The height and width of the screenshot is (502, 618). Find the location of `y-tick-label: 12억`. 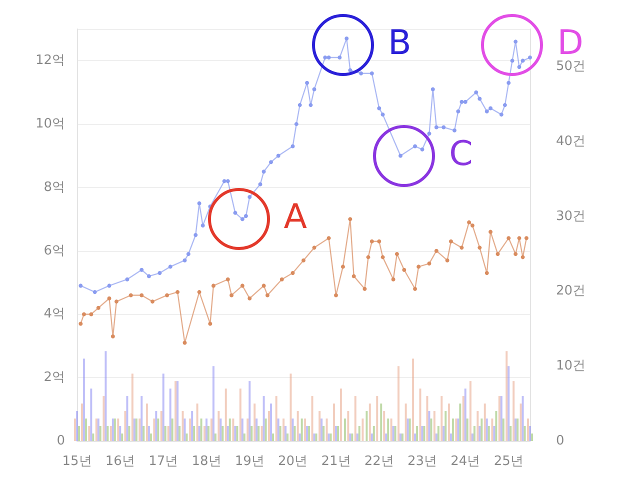

y-tick-label: 12억 is located at coordinates (50, 60).